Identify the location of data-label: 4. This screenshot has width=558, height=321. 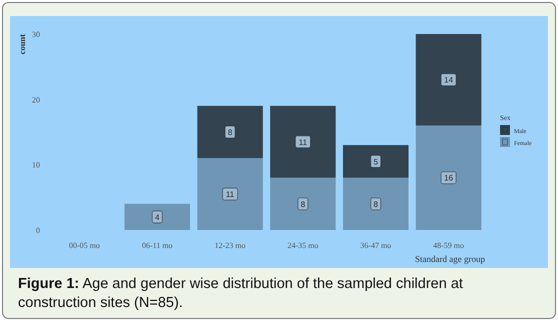
(157, 217).